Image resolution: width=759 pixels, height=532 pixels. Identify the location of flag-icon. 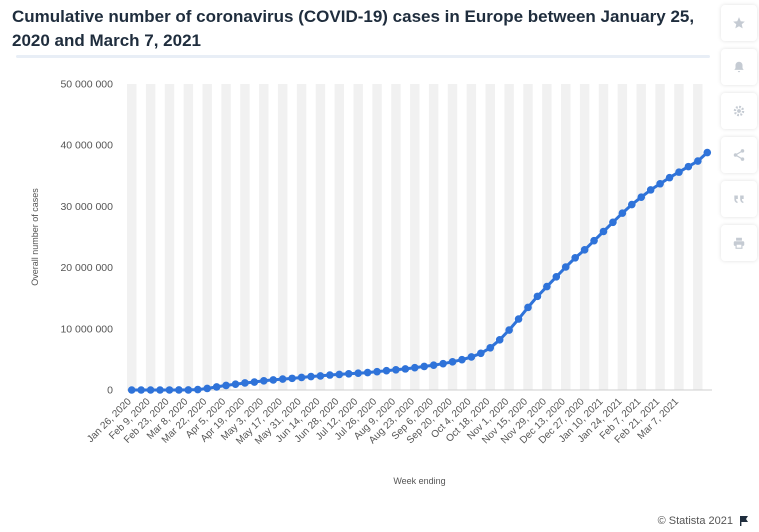
(744, 521).